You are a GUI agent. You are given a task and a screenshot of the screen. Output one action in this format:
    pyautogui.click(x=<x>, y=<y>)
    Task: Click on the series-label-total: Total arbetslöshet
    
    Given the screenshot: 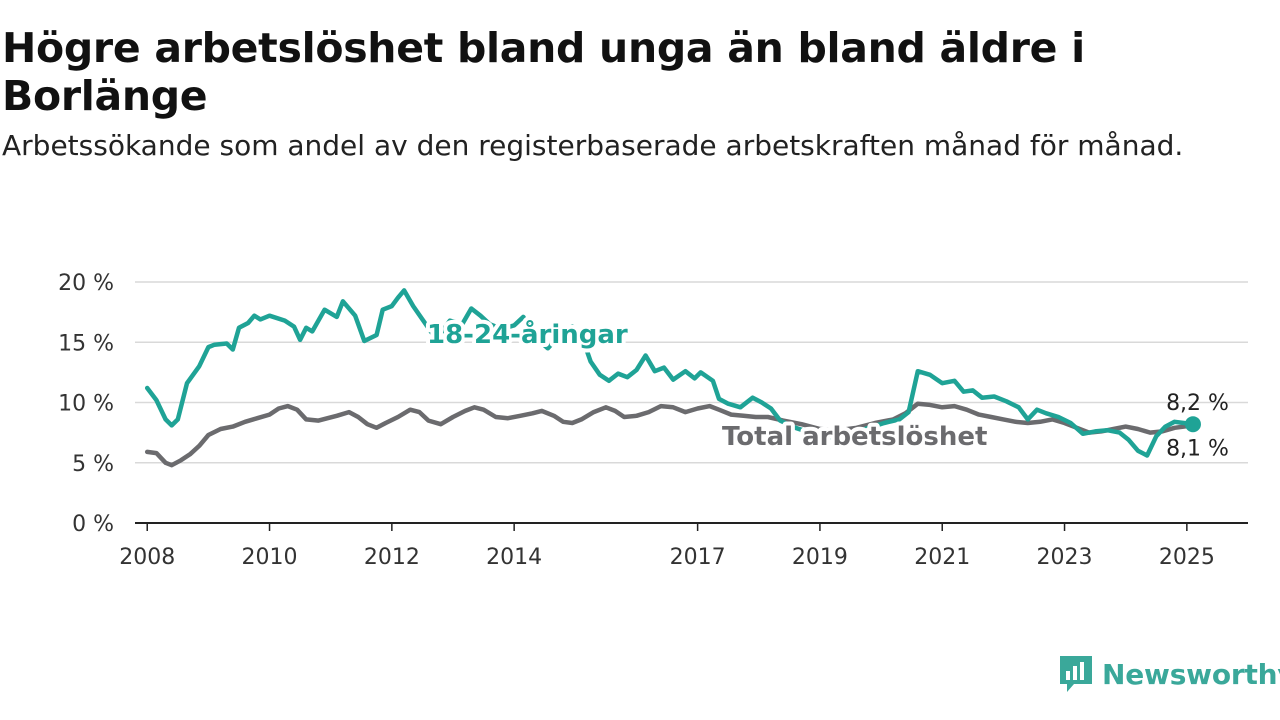 What is the action you would take?
    pyautogui.click(x=854, y=437)
    